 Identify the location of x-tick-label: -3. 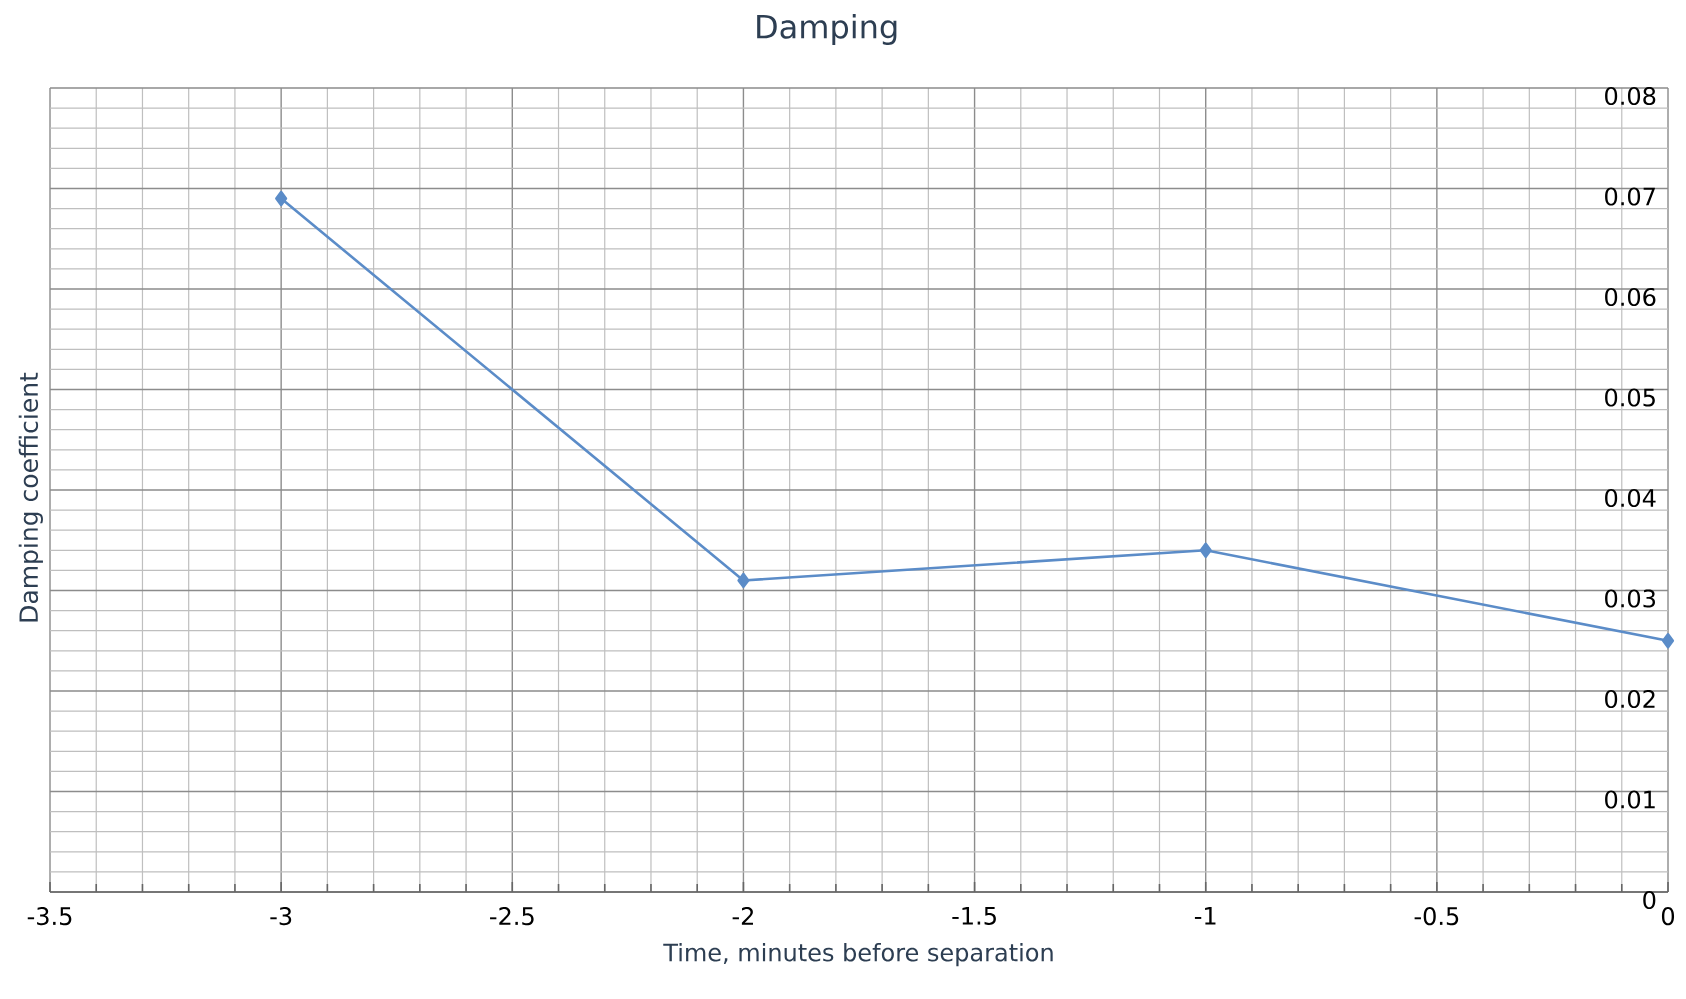
(281, 916).